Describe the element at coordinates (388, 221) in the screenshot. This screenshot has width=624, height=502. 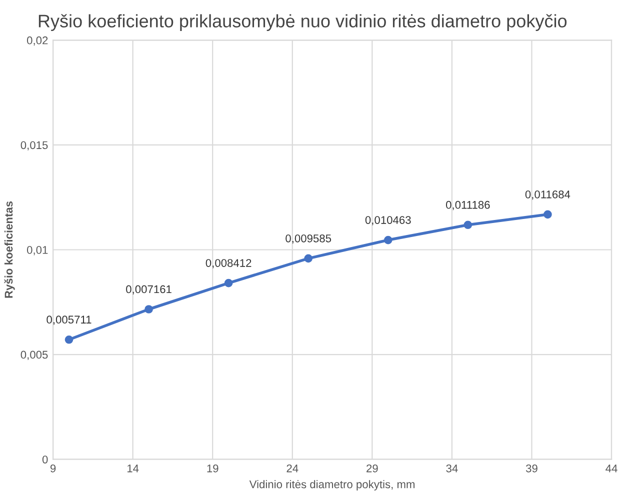
I see `data-label: 0,010463` at that location.